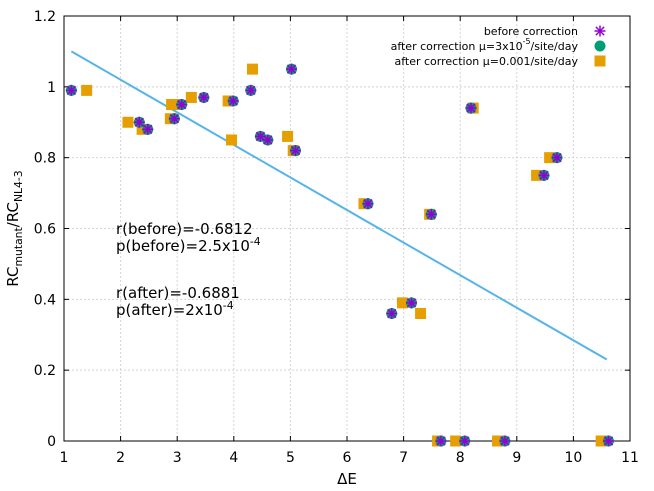 The image size is (654, 491). I want to click on y-axis-label: RCmutant/RCNL4-3, so click(14, 228).